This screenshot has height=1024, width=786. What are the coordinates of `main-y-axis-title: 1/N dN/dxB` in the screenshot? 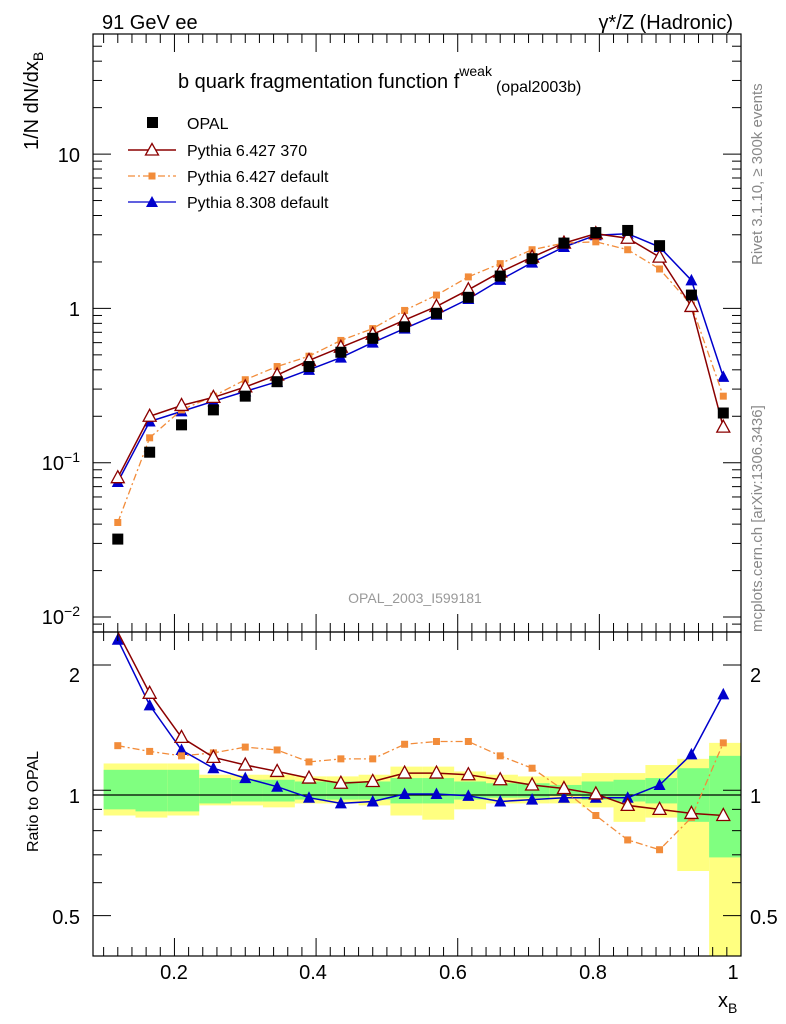 It's located at (33, 101).